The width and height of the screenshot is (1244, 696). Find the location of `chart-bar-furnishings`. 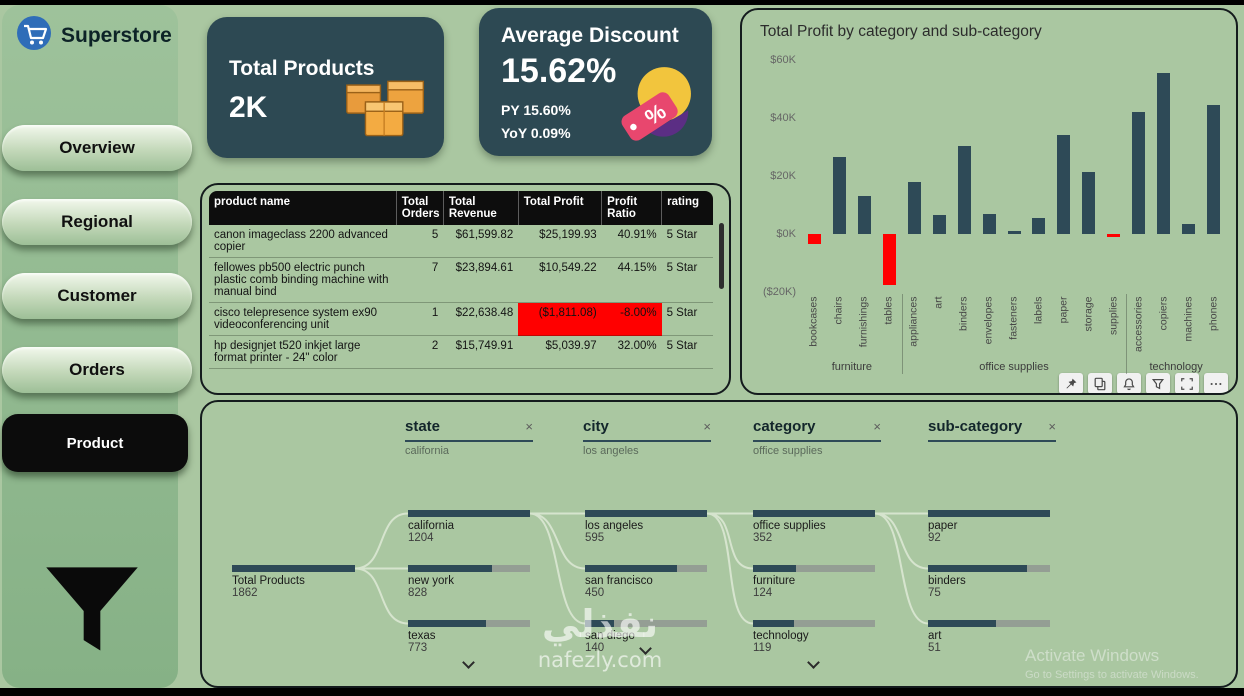

chart-bar-furnishings is located at coordinates (864, 215).